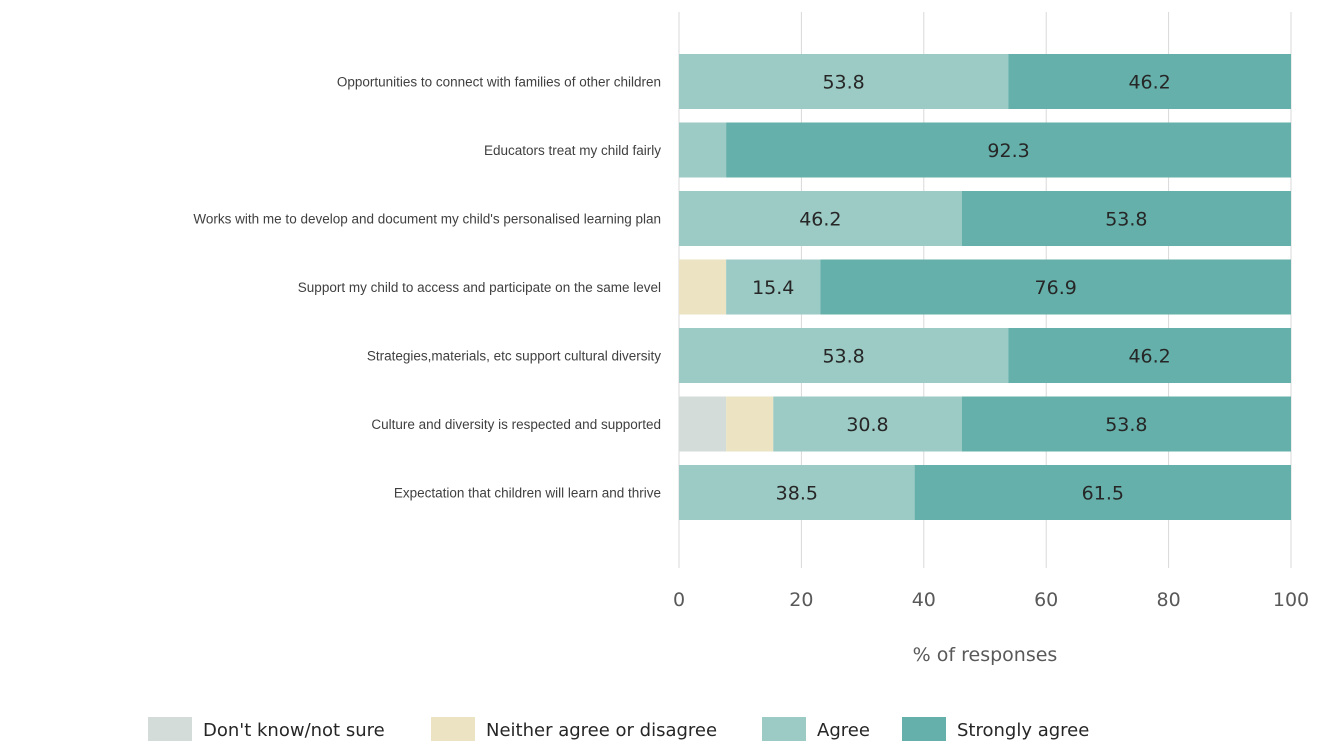 The height and width of the screenshot is (743, 1327). What do you see at coordinates (572, 150) in the screenshot?
I see `category-label: Educators treat my child fairly` at bounding box center [572, 150].